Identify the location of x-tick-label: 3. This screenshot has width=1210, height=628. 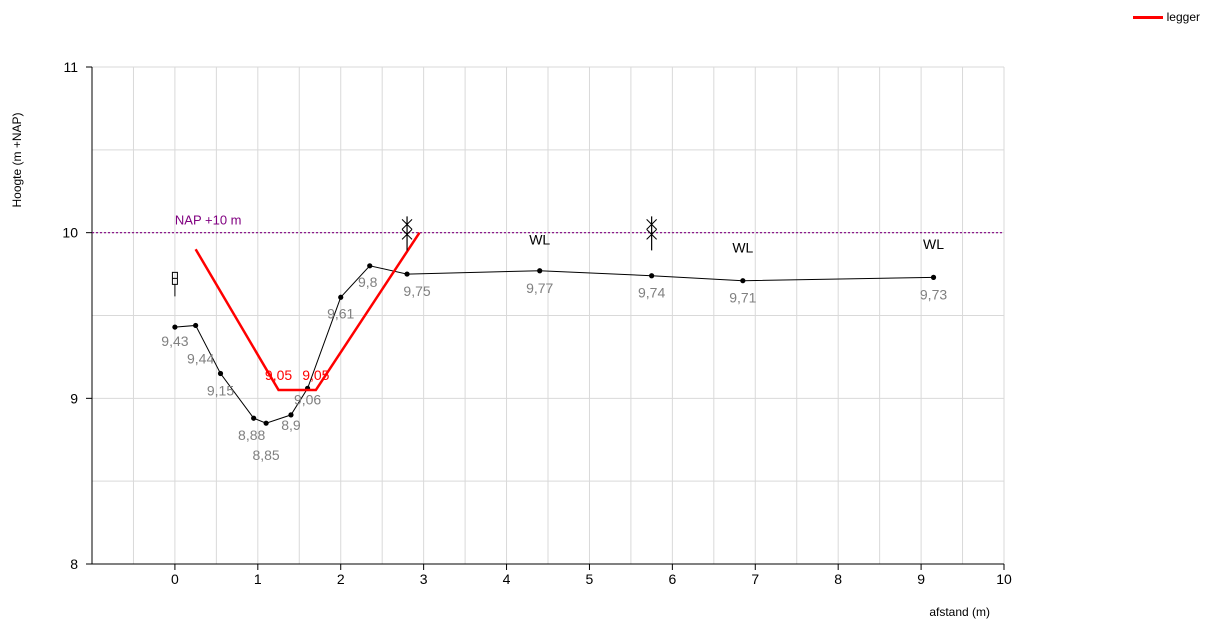
(424, 579).